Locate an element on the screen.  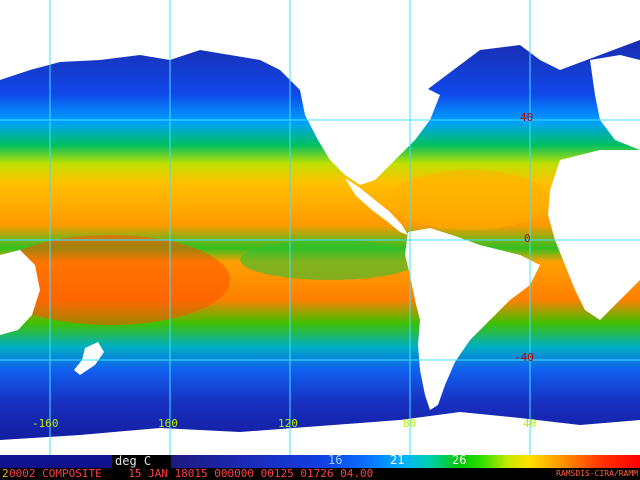
lat-label-40: 40 is located at coordinates (527, 117).